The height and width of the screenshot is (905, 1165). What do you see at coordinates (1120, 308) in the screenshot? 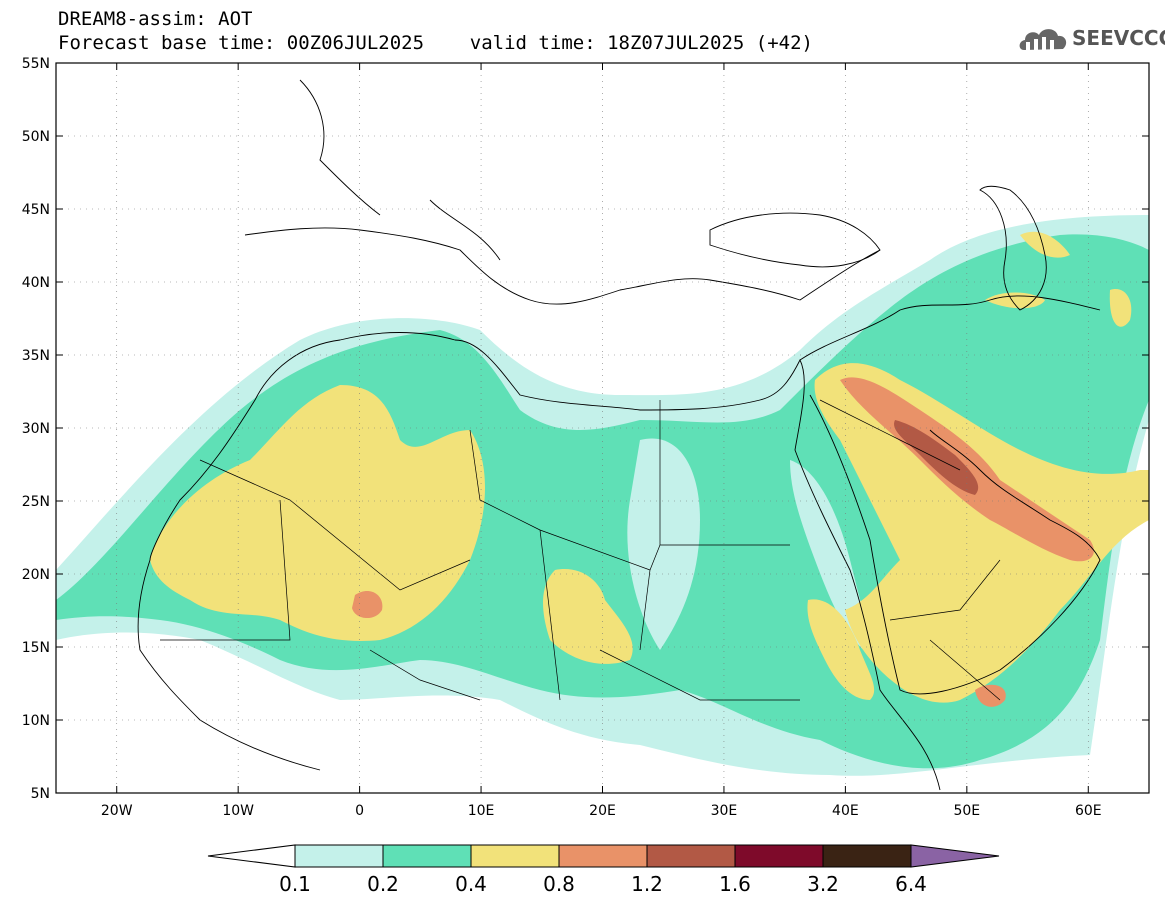
I see `aot-field-0.4-east` at bounding box center [1120, 308].